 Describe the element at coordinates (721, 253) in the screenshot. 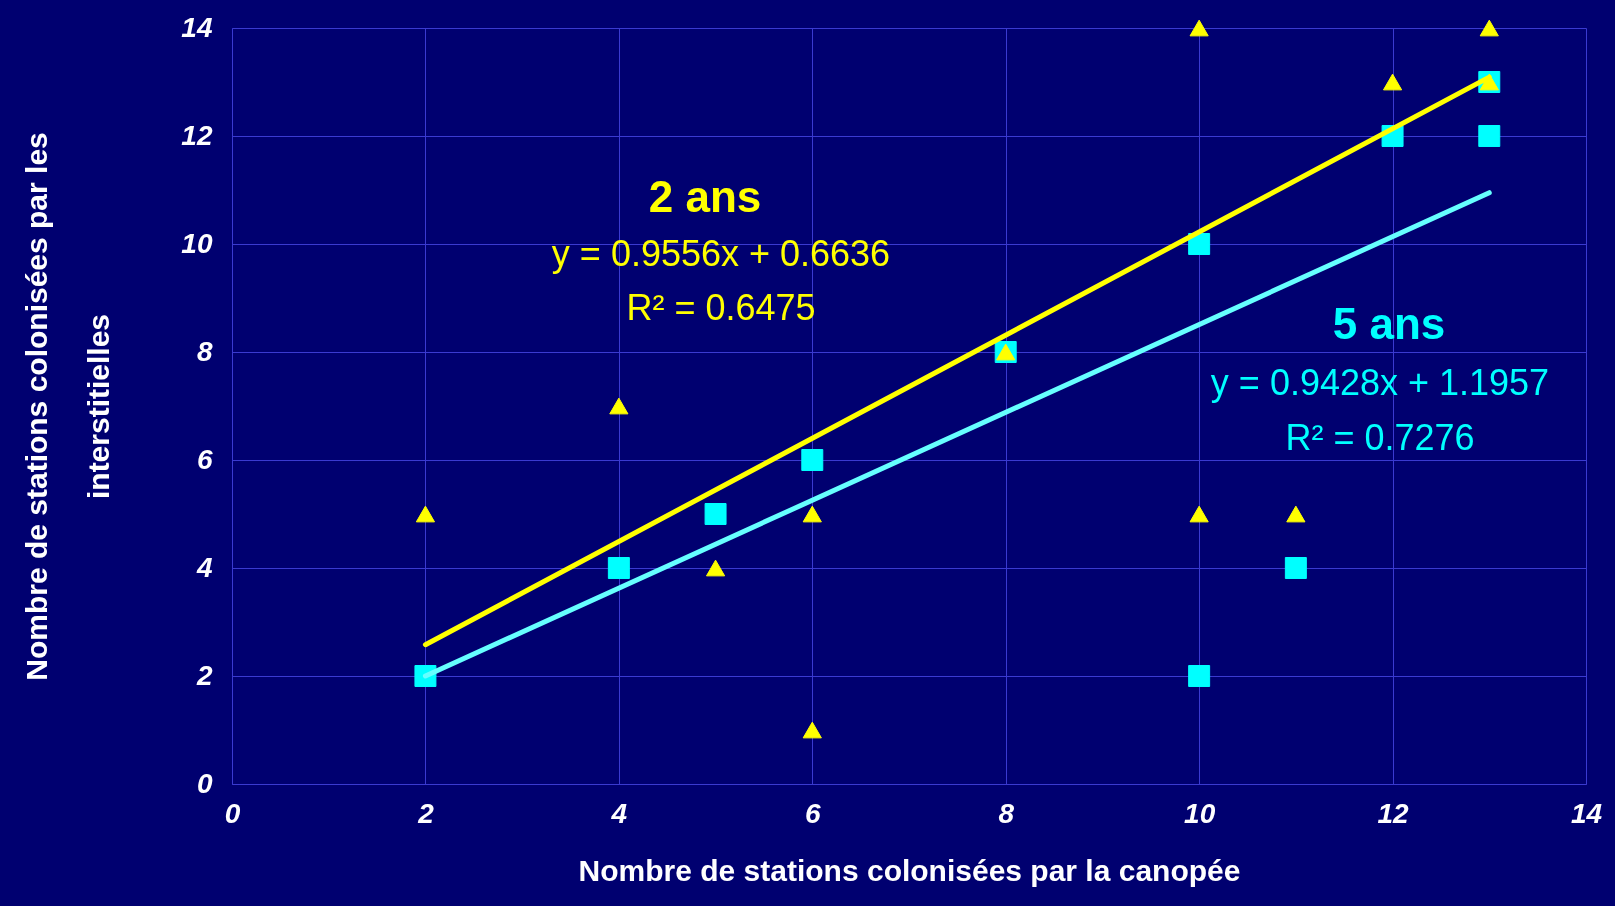

I see `annotation: y = 0.9556x + 0.6636` at that location.